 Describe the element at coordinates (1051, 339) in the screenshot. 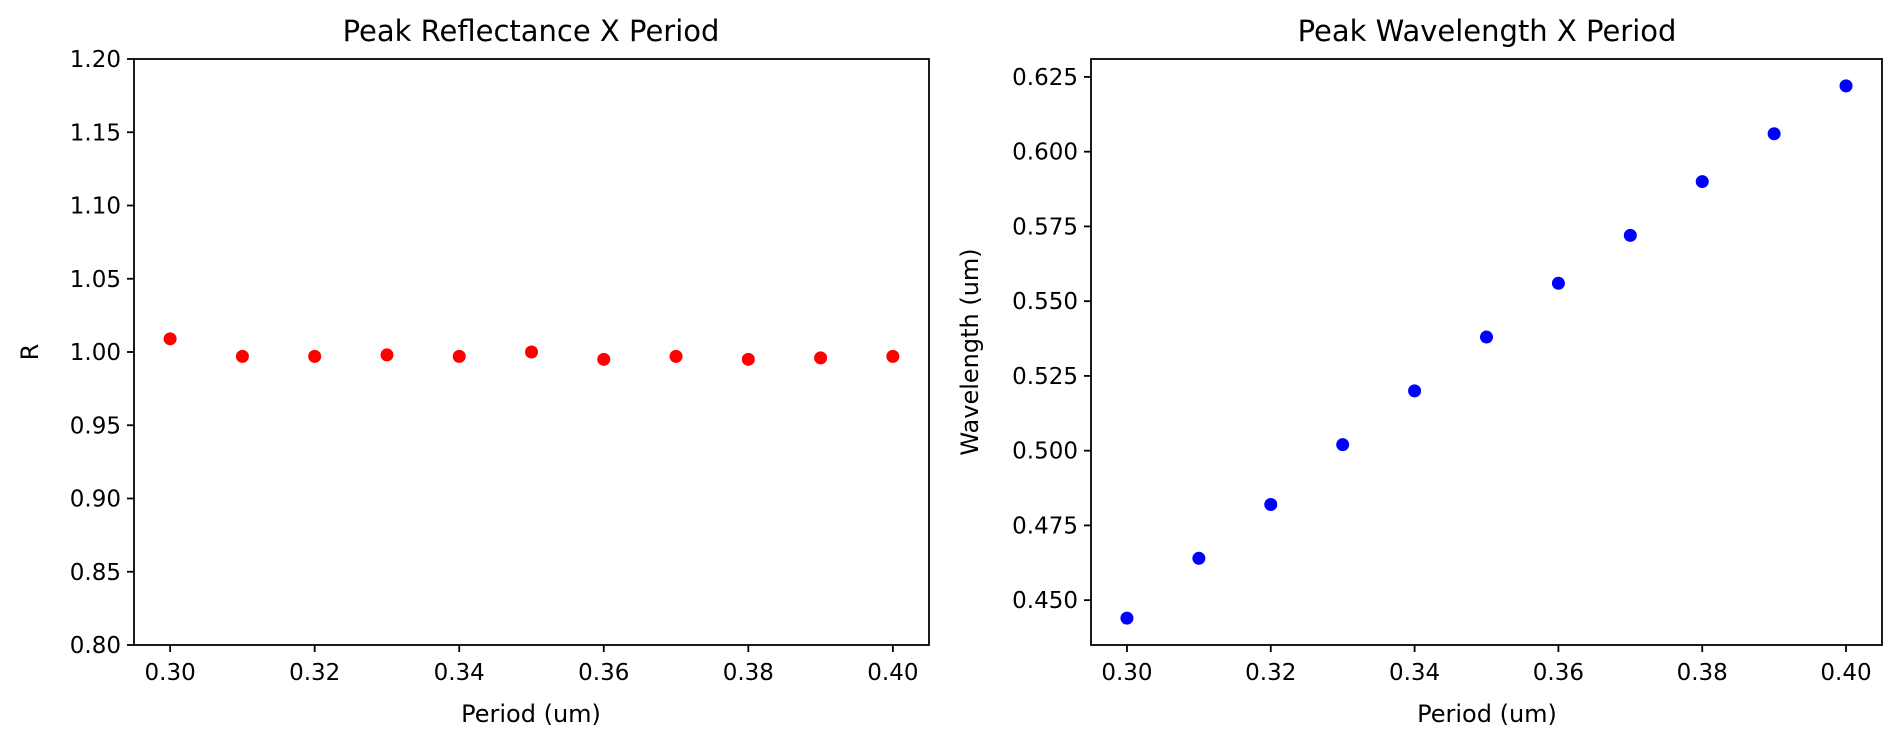

I see `y-ticks: 0.450 0.475 0.500 0.525 0.550 0.575 0.600 0.625` at that location.